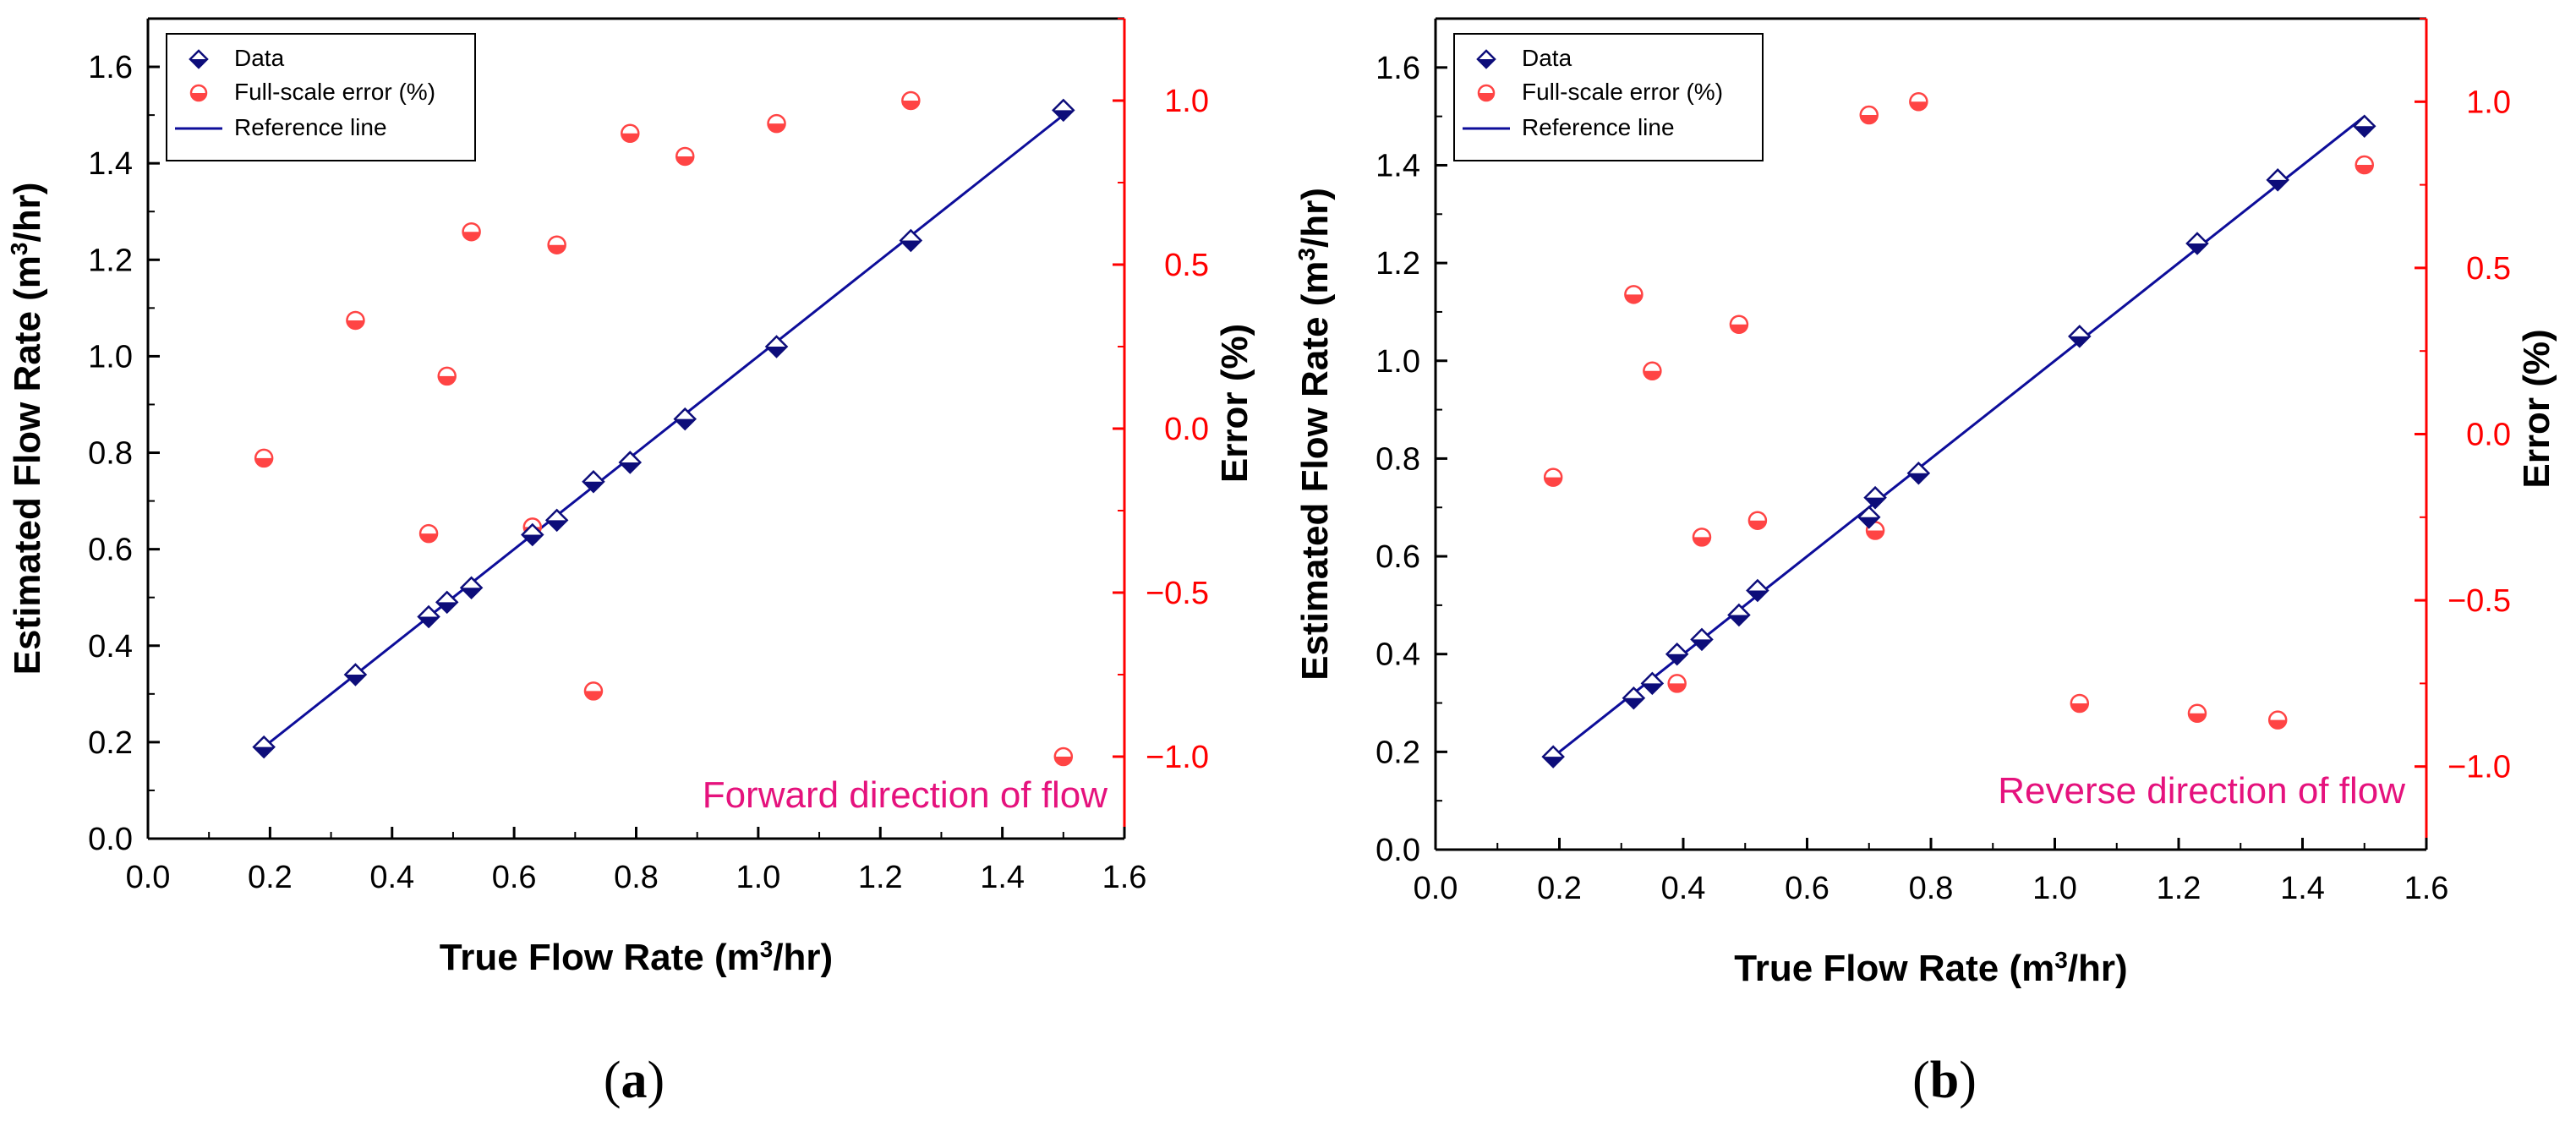  What do you see at coordinates (1398, 557) in the screenshot?
I see `y-tick-label: 0.6` at bounding box center [1398, 557].